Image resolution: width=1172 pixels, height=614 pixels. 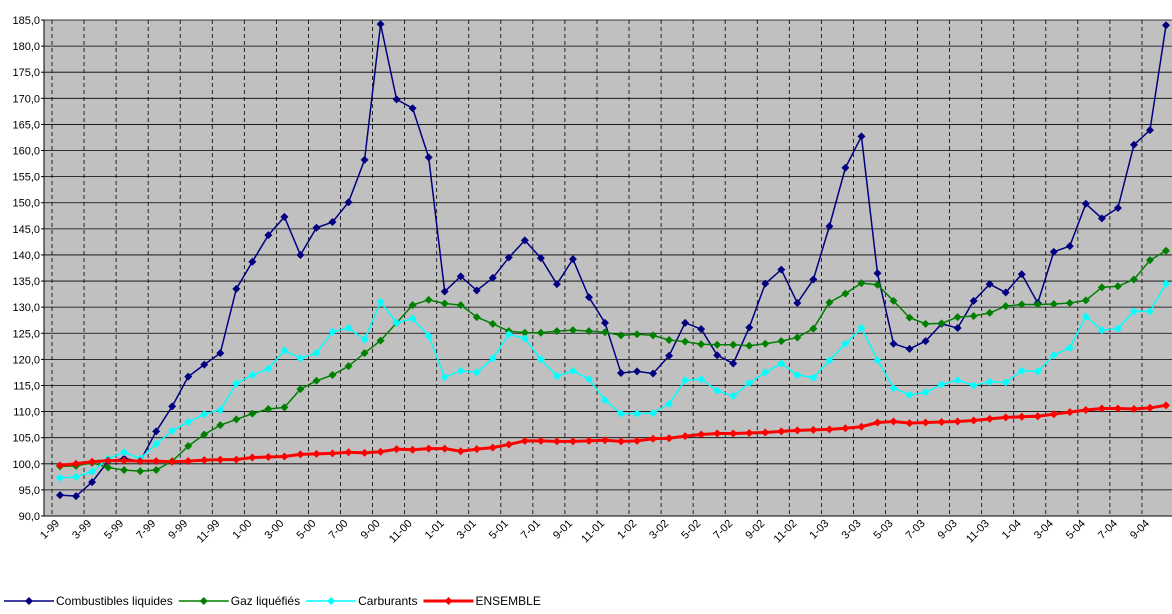 I want to click on y-tick-label: 140,0, so click(x=26, y=256).